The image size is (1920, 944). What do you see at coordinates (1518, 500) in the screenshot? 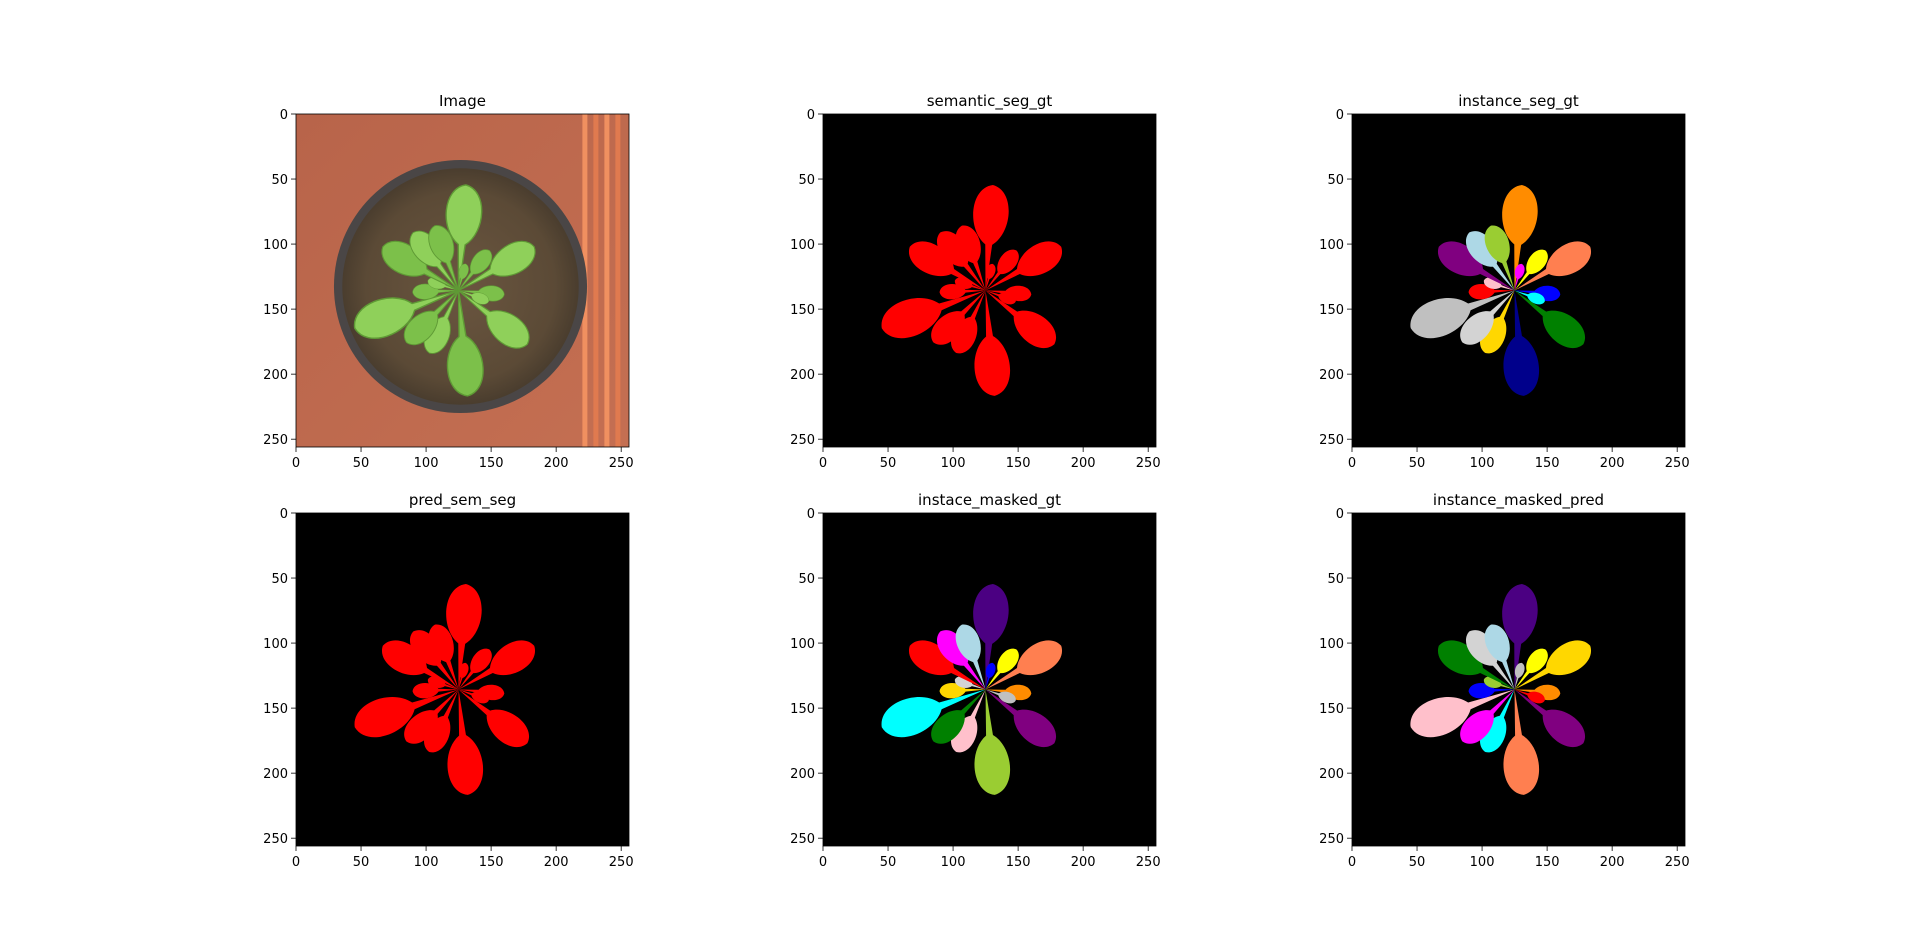
I see `subplot-title: instance_masked_pred` at bounding box center [1518, 500].